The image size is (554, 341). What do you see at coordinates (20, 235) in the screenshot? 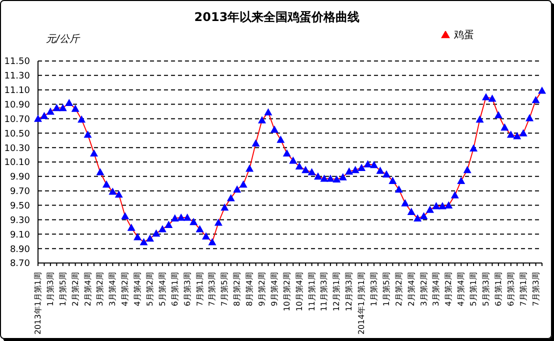
I see `y-tick-label: 9.10` at bounding box center [20, 235].